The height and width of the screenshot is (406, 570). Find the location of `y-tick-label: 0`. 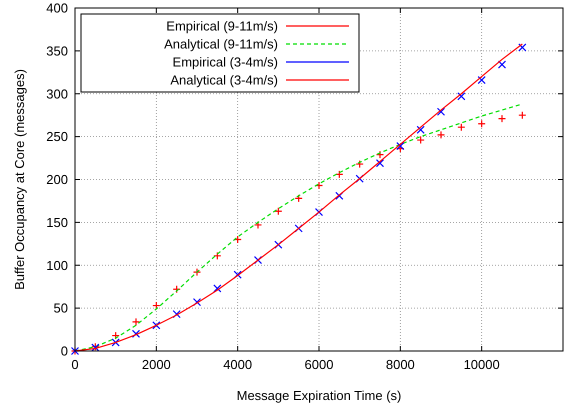

y-tick-label: 0 is located at coordinates (64, 351).